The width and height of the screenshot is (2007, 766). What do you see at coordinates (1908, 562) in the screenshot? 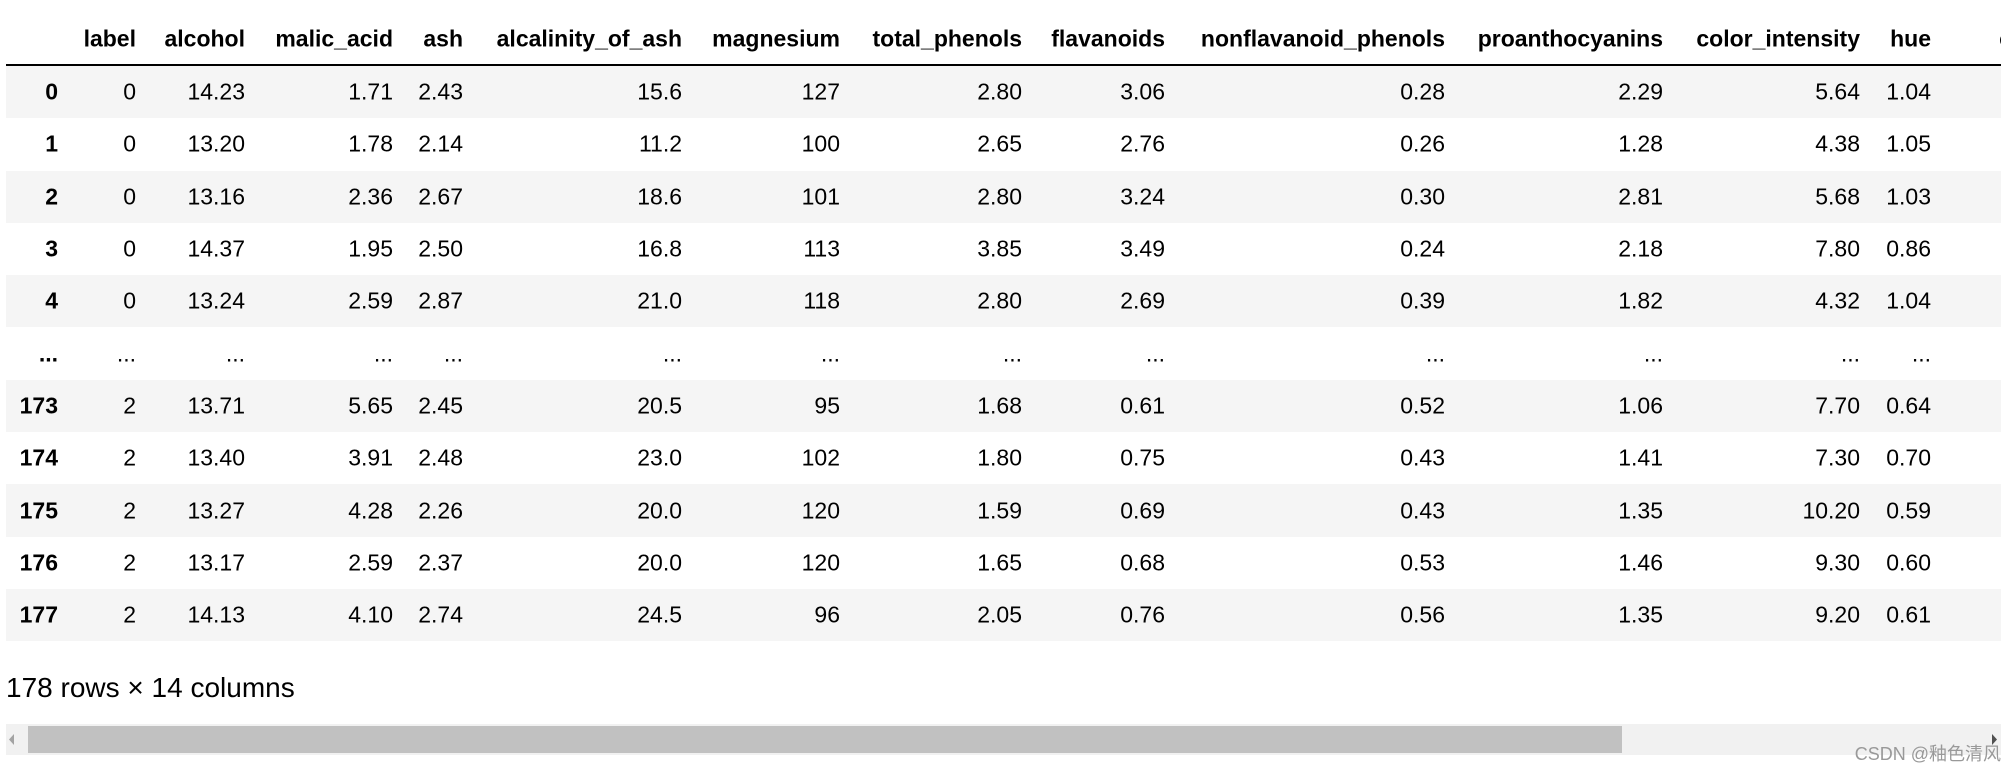
I see `table-cell: 0.60` at bounding box center [1908, 562].